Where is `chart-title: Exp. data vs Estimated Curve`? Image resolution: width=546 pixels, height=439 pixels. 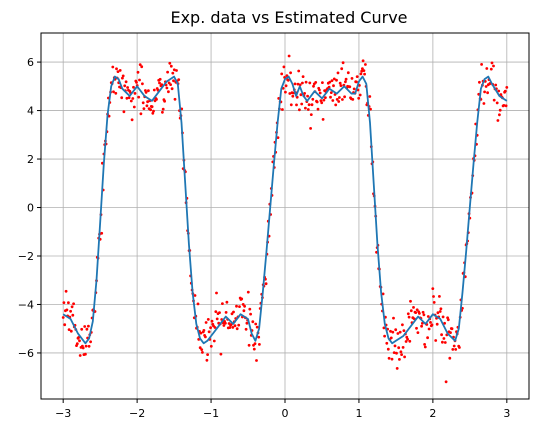
chart-title: Exp. data vs Estimated Curve is located at coordinates (288, 17).